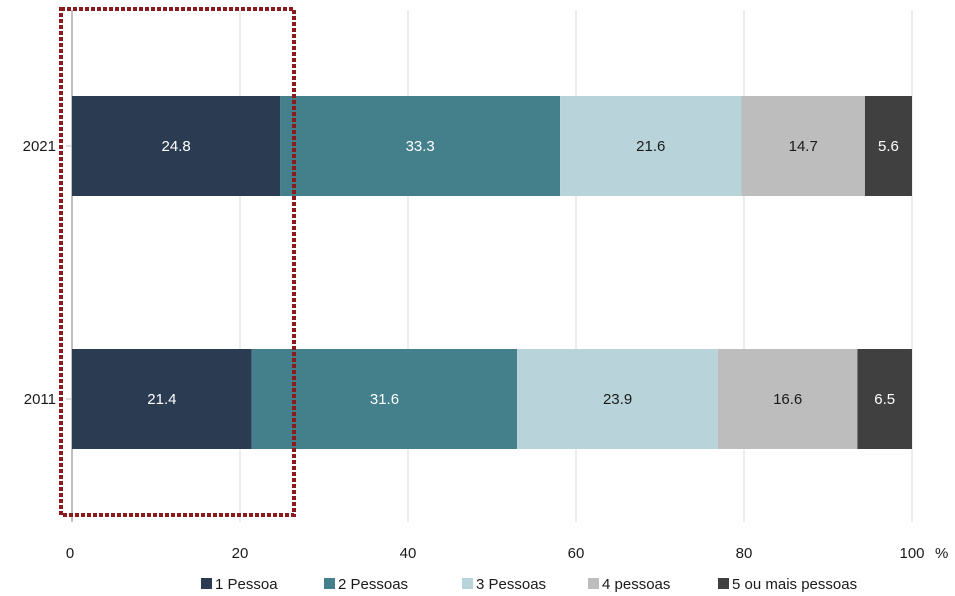 Image resolution: width=955 pixels, height=596 pixels. I want to click on bar-value-label: 5.6, so click(888, 146).